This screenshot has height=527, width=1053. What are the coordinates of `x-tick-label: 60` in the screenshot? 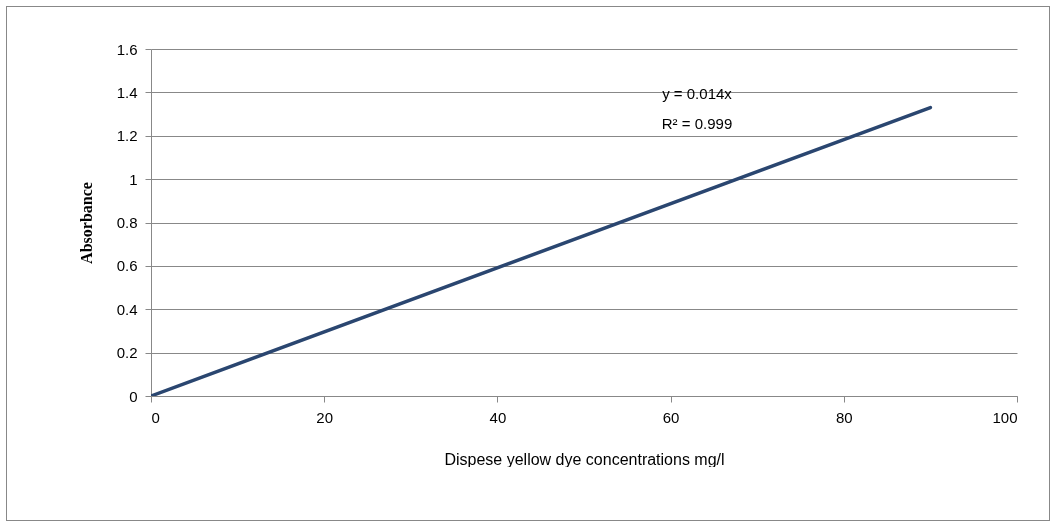 It's located at (671, 417).